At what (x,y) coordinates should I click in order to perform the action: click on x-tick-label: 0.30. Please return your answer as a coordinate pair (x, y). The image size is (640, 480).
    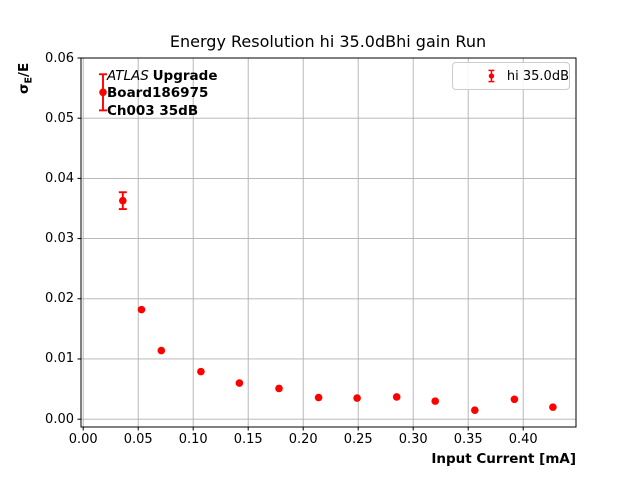
    Looking at the image, I should click on (413, 439).